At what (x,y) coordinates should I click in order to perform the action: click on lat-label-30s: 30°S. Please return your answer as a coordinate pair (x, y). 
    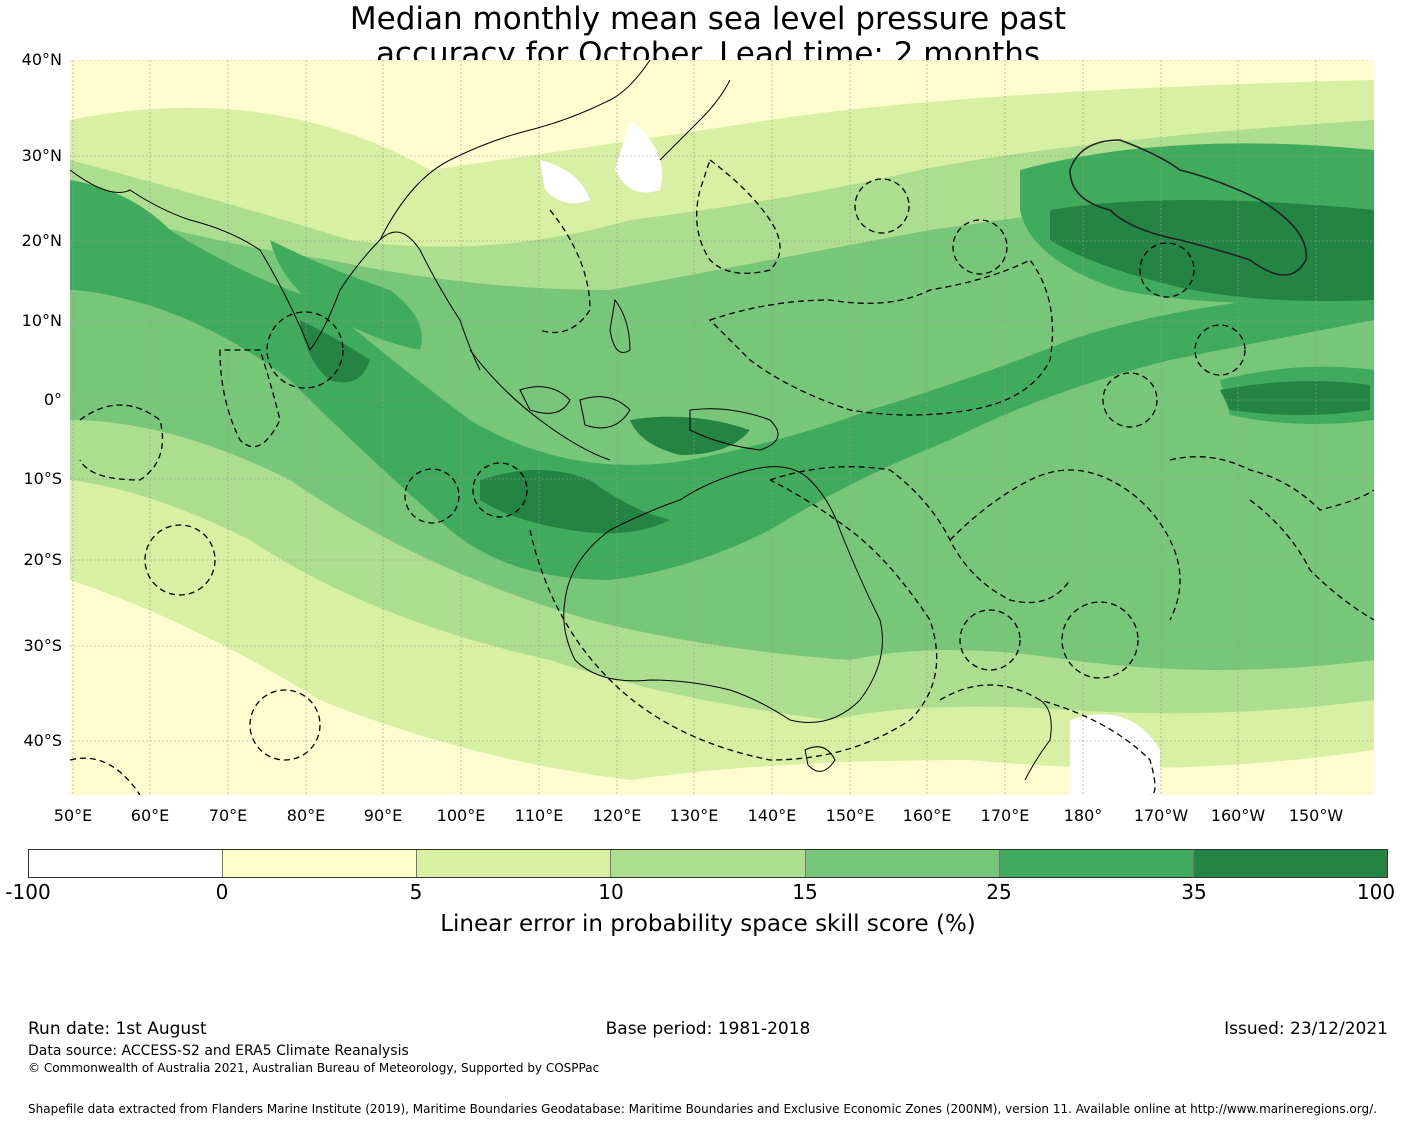
    Looking at the image, I should click on (42, 645).